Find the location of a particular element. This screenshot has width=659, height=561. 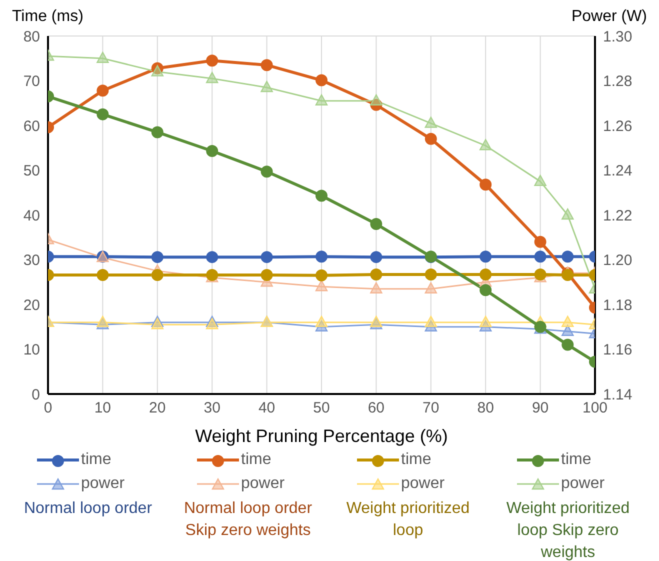

y2-tick-label: 1.24 is located at coordinates (617, 171).